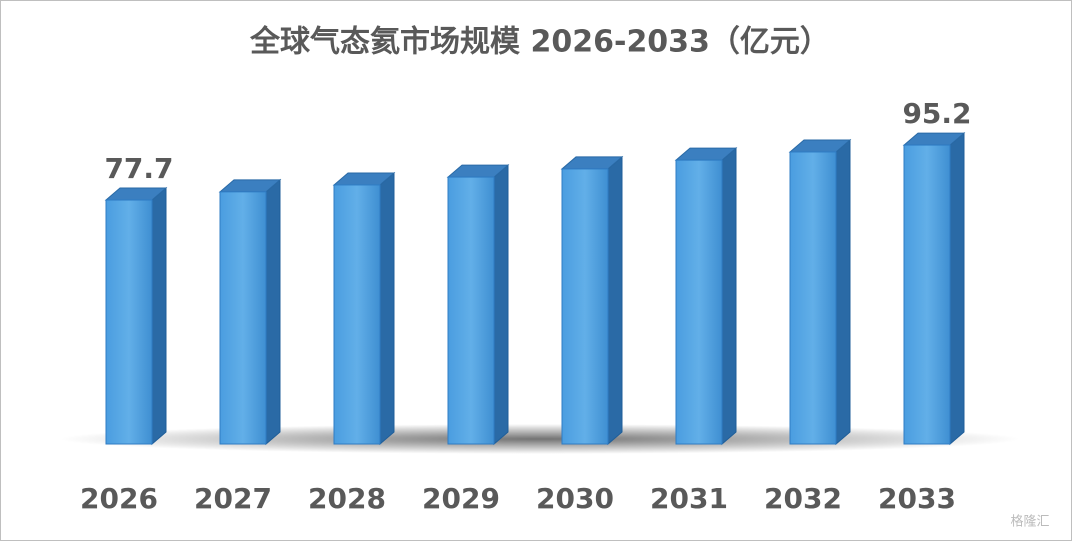 The height and width of the screenshot is (541, 1072). I want to click on chart-title: 全球气态氦市场规模 2026-2033（亿元）, so click(539, 42).